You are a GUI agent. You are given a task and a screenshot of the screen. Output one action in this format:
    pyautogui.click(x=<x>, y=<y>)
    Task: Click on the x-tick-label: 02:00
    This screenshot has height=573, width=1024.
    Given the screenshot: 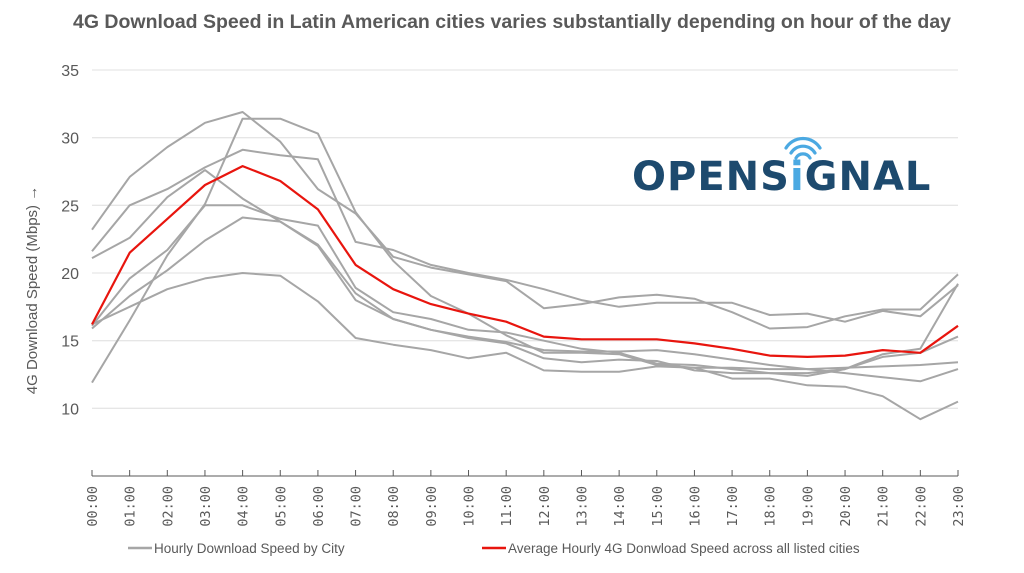 What is the action you would take?
    pyautogui.click(x=168, y=506)
    